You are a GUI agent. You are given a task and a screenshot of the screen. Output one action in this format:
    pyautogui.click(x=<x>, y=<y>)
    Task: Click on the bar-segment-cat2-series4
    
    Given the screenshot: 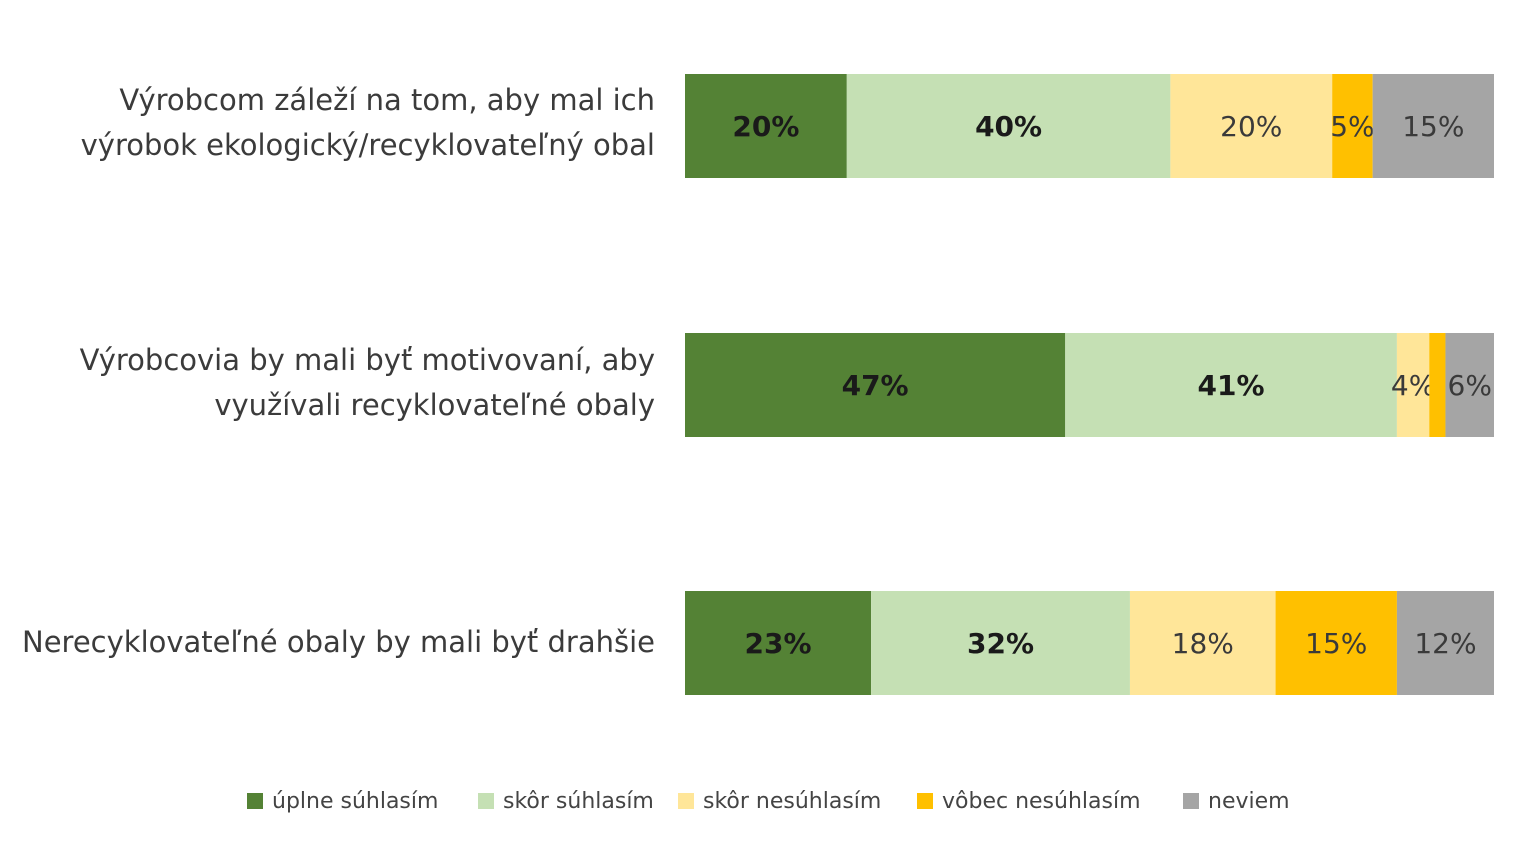 What is the action you would take?
    pyautogui.click(x=1437, y=385)
    